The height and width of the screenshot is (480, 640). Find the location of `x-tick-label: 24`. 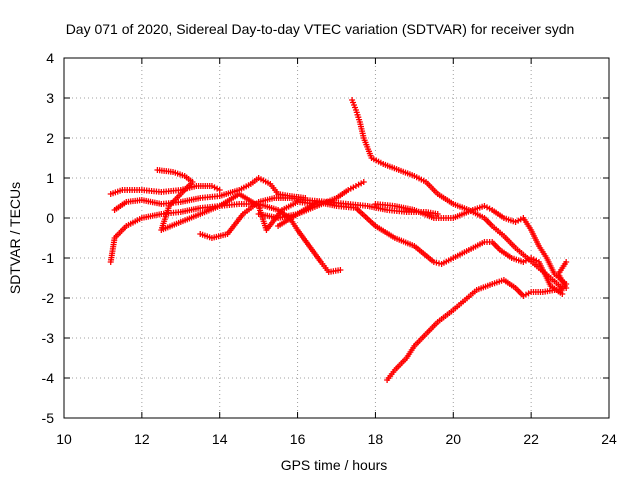

x-tick-label: 24 is located at coordinates (609, 439).